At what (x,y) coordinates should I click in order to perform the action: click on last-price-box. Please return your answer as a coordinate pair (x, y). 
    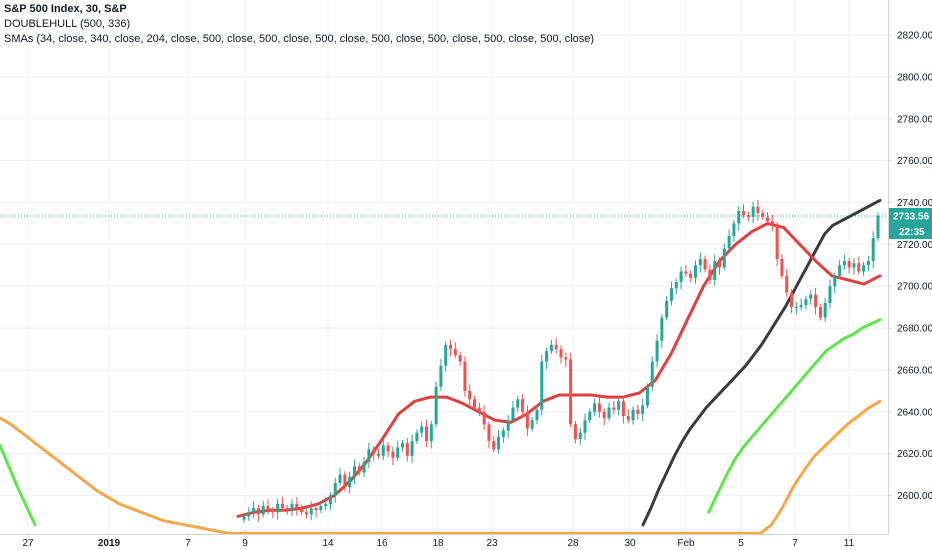
    Looking at the image, I should click on (910, 215).